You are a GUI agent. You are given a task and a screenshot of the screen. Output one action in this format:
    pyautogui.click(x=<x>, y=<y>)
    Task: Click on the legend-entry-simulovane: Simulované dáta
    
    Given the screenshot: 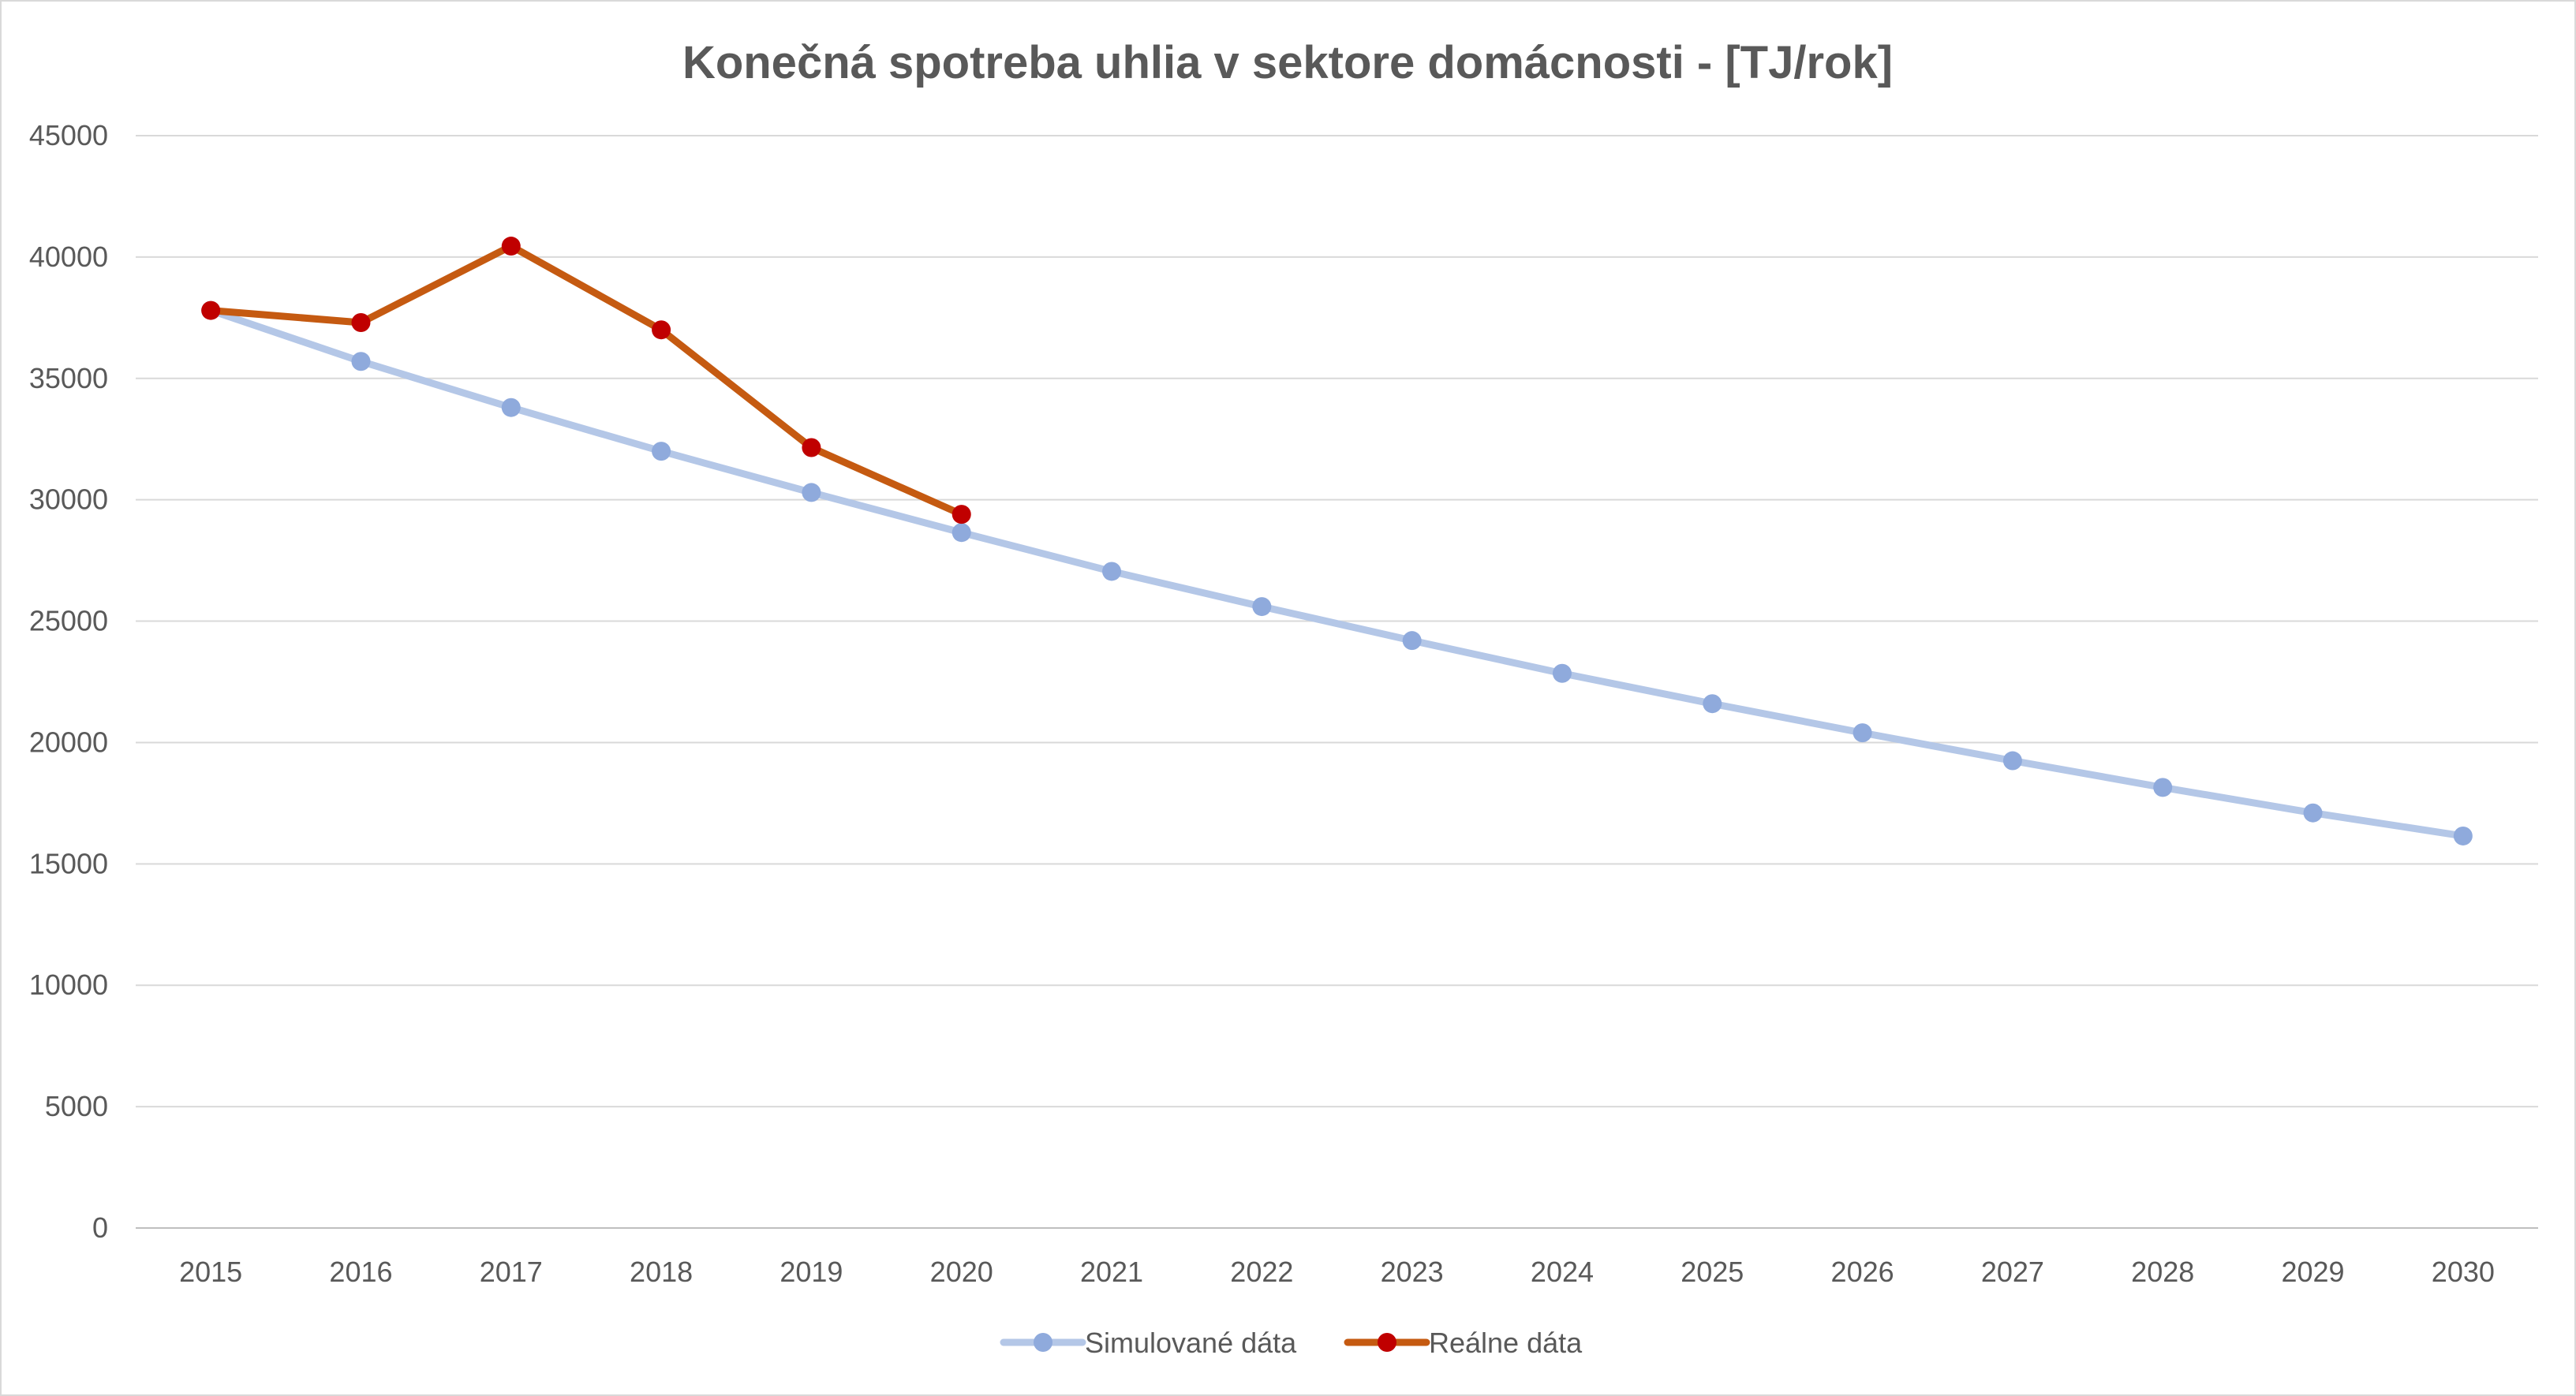 What is the action you would take?
    pyautogui.click(x=1148, y=1343)
    